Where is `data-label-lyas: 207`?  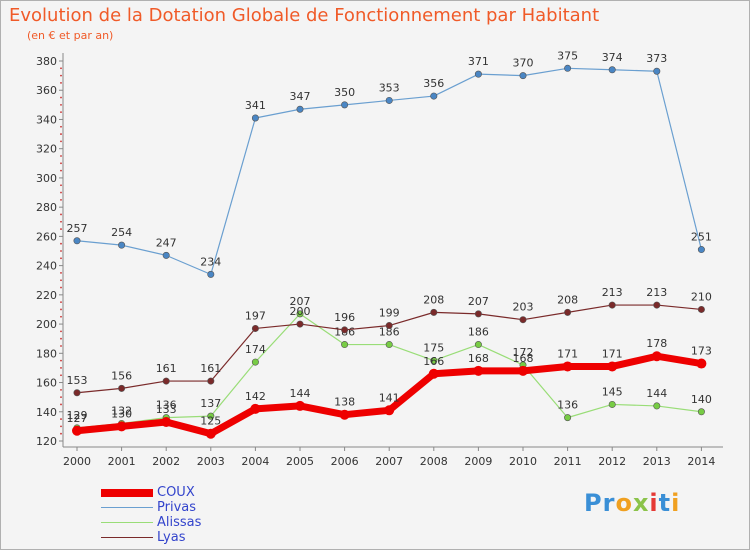 data-label-lyas: 207 is located at coordinates (478, 301).